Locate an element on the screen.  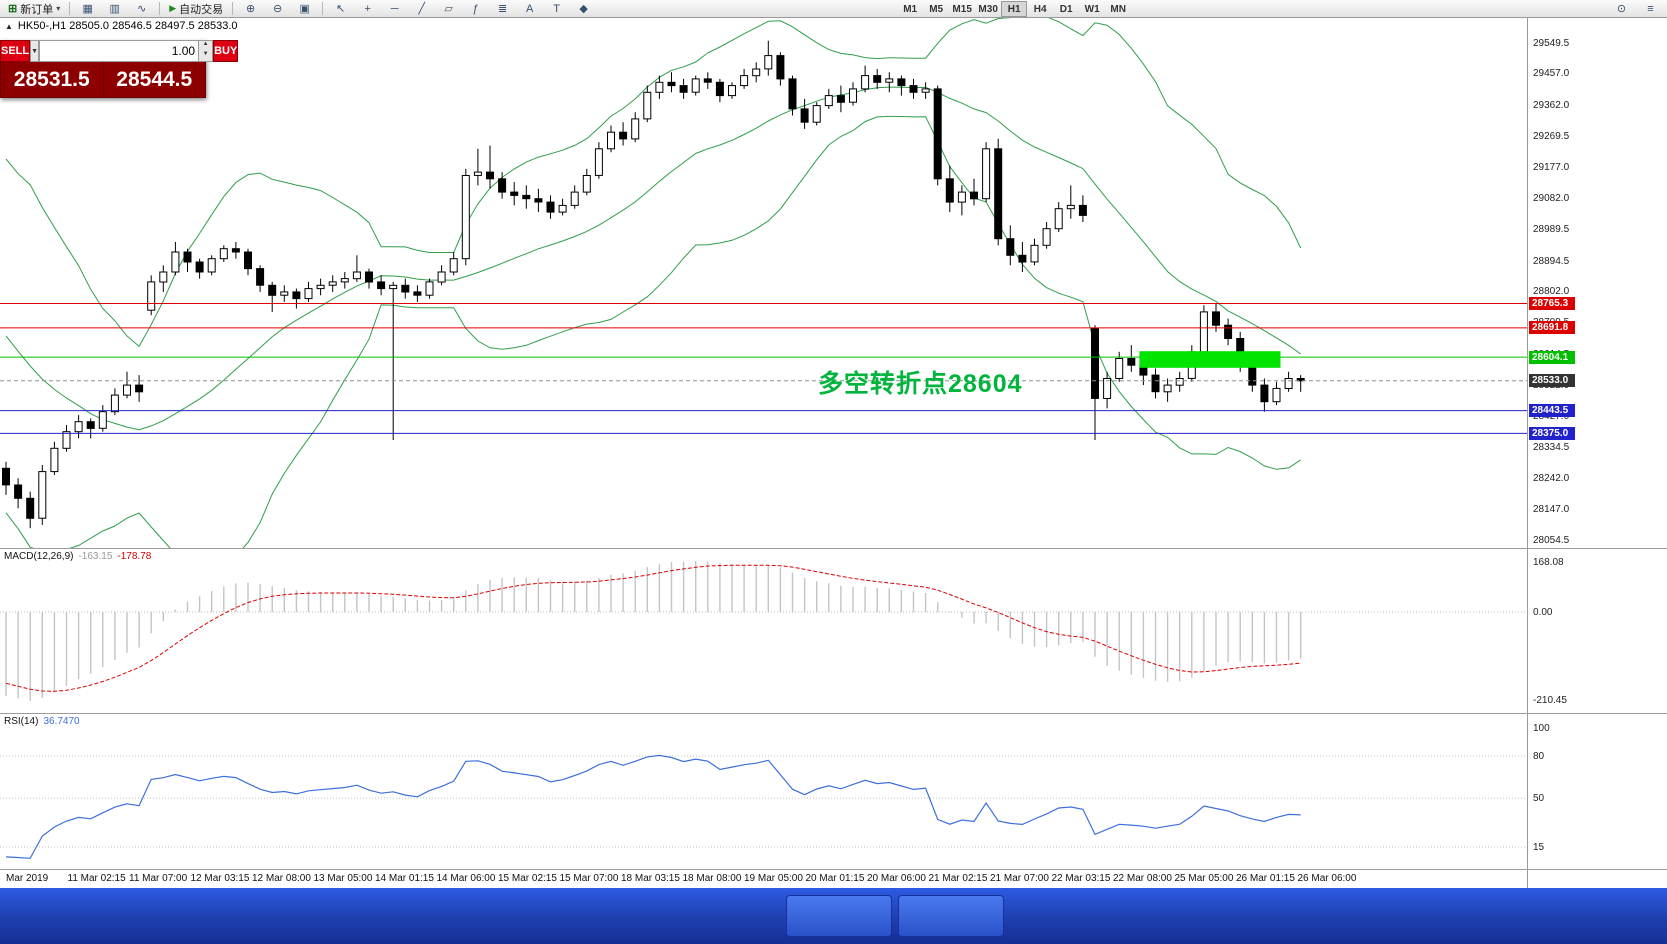
price-axis-label: 28334.5 is located at coordinates (1551, 447).